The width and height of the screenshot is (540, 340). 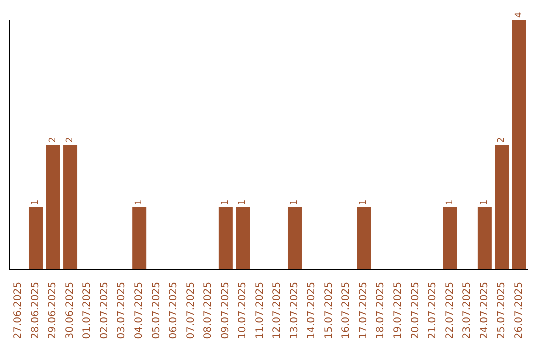 I want to click on x-tick-label: 26.07.2025, so click(x=519, y=311).